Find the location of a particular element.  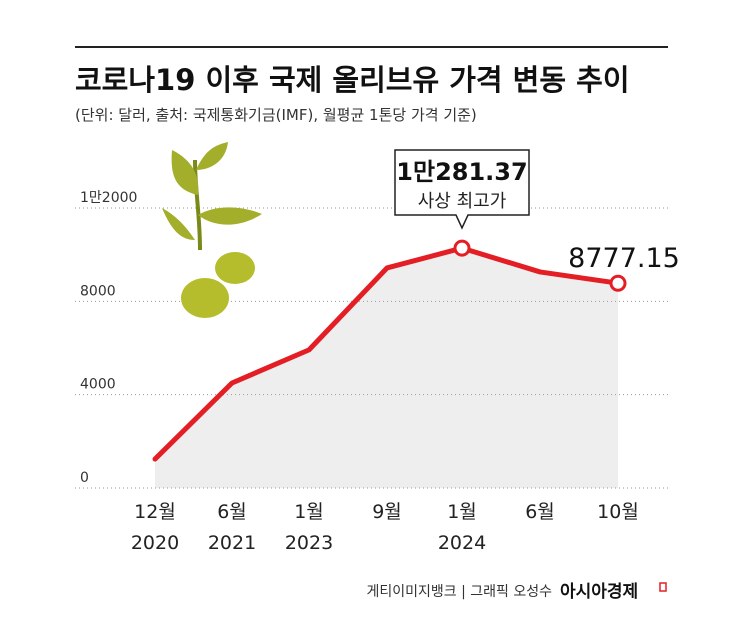

publisher: 아시아경제 is located at coordinates (599, 592).